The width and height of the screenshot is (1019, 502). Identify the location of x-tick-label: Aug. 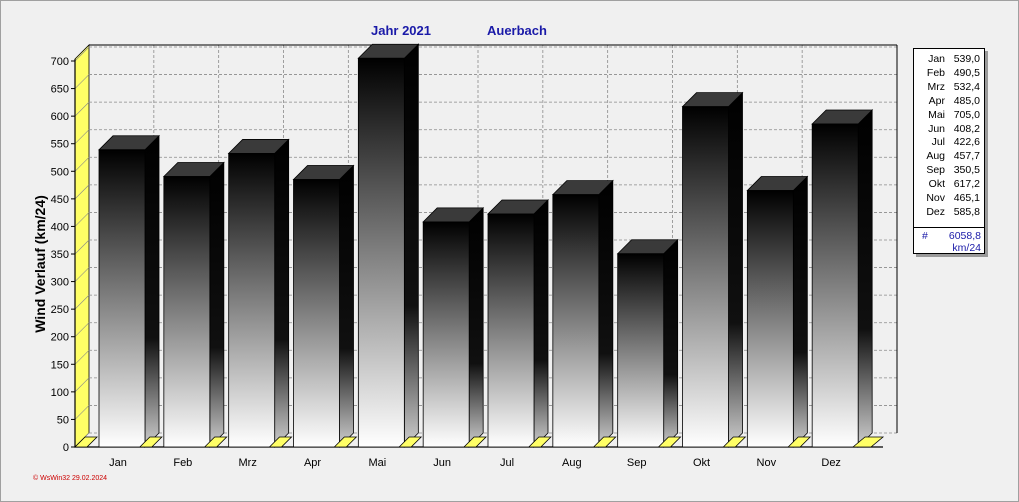
(572, 463).